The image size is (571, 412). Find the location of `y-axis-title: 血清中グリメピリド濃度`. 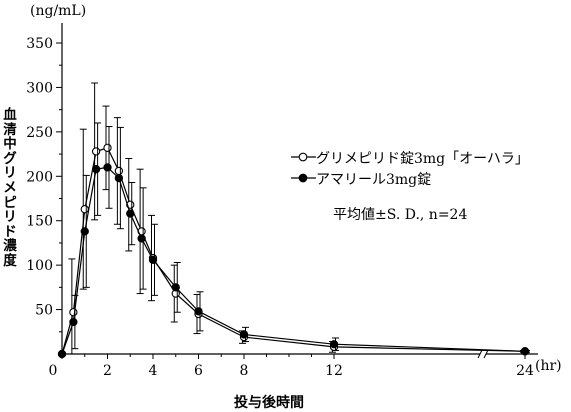

y-axis-title: 血清中グリメピリド濃度 is located at coordinates (10, 188).